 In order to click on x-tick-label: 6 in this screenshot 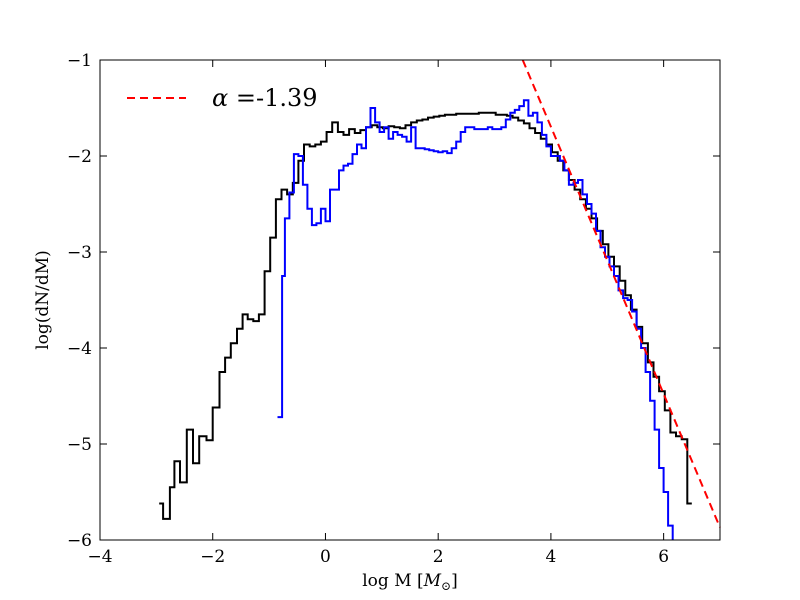, I will do `click(663, 557)`.